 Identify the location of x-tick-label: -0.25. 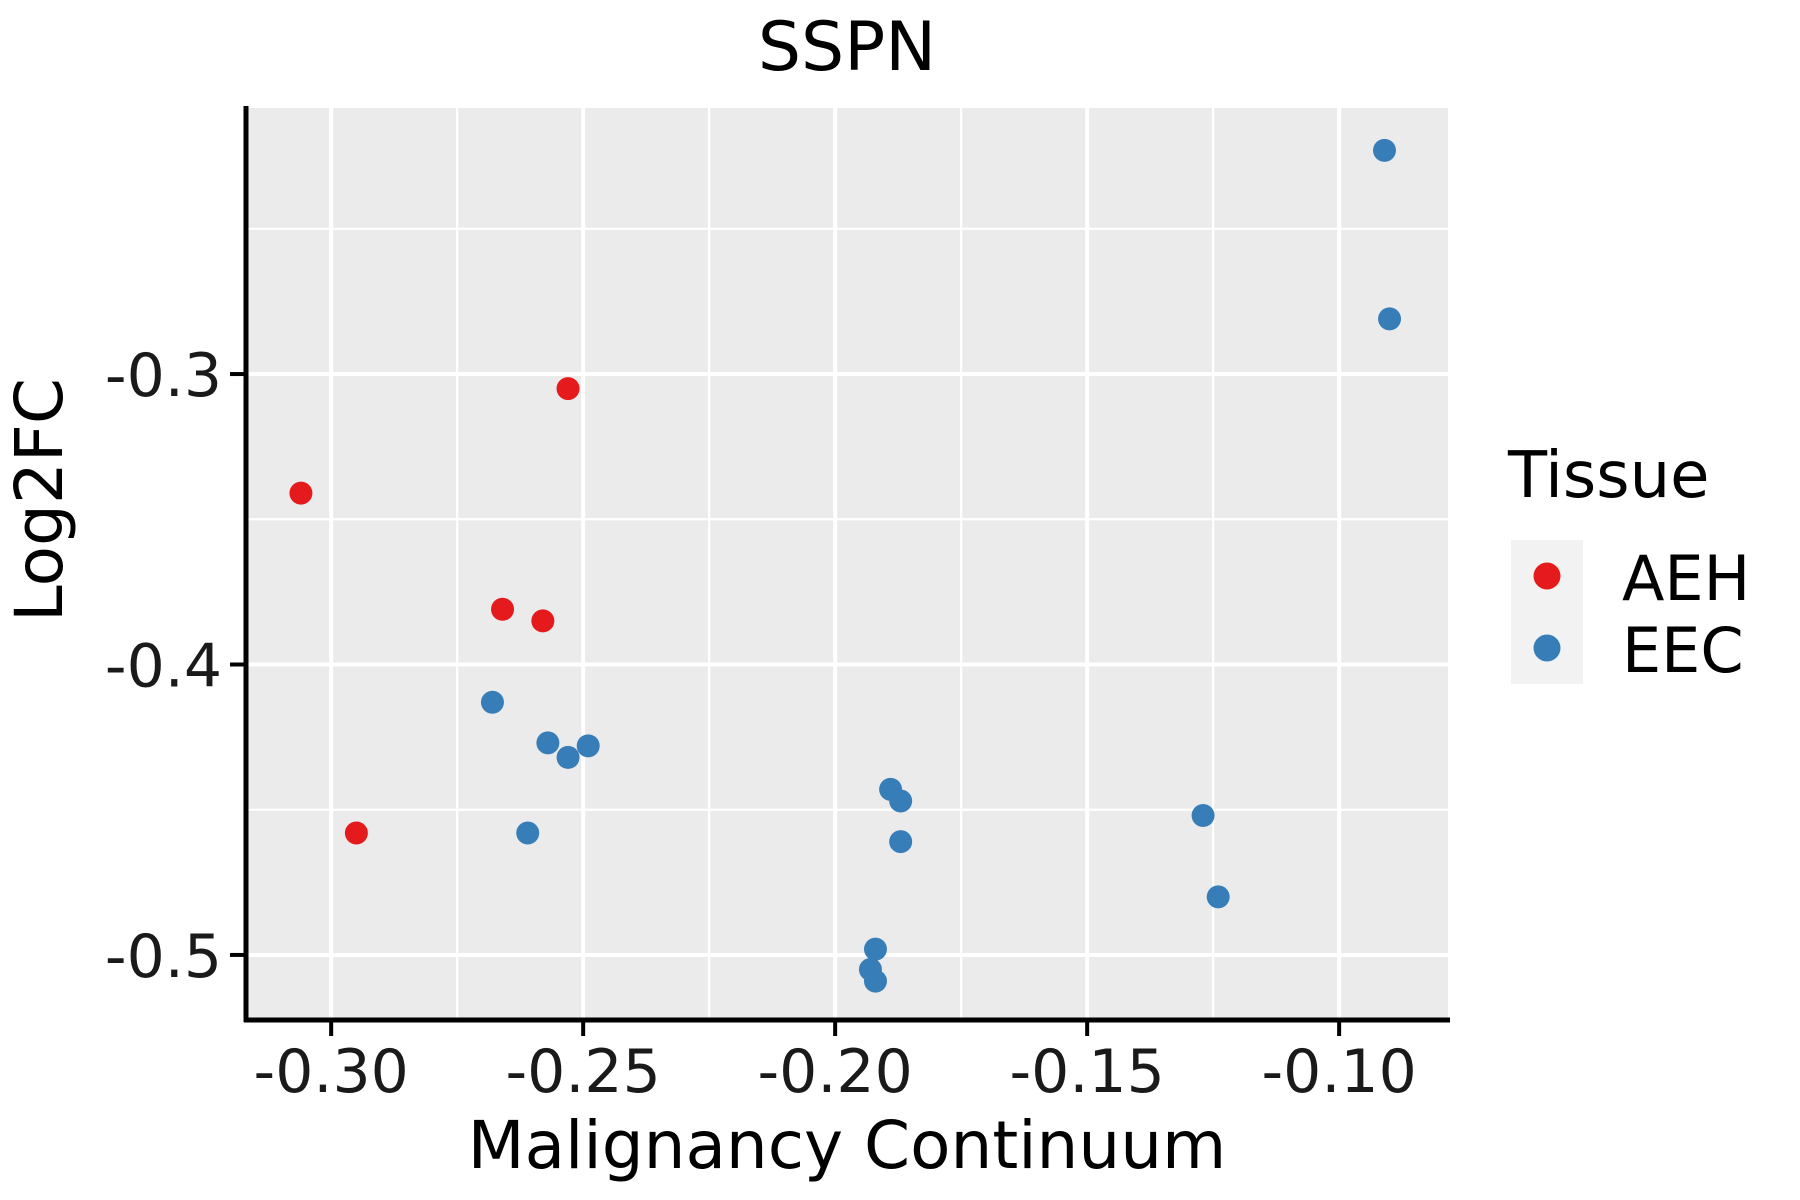
(583, 1072).